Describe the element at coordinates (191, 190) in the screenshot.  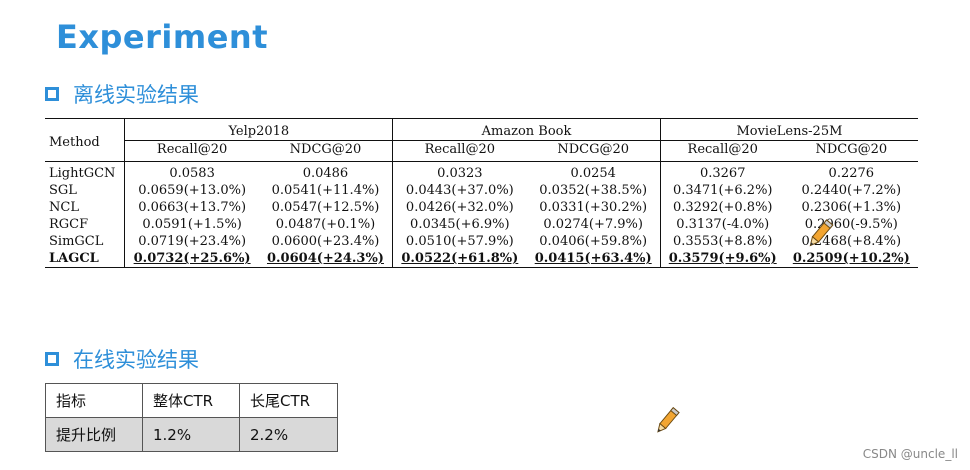
I see `metric-value: 0.0659(+13.0%)` at that location.